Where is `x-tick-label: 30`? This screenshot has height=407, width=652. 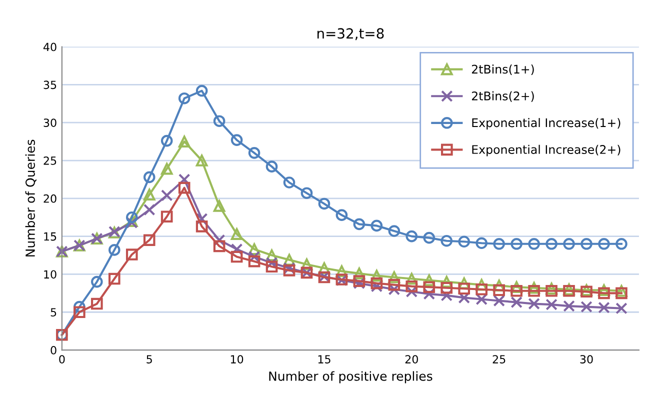 x-tick-label: 30 is located at coordinates (586, 359).